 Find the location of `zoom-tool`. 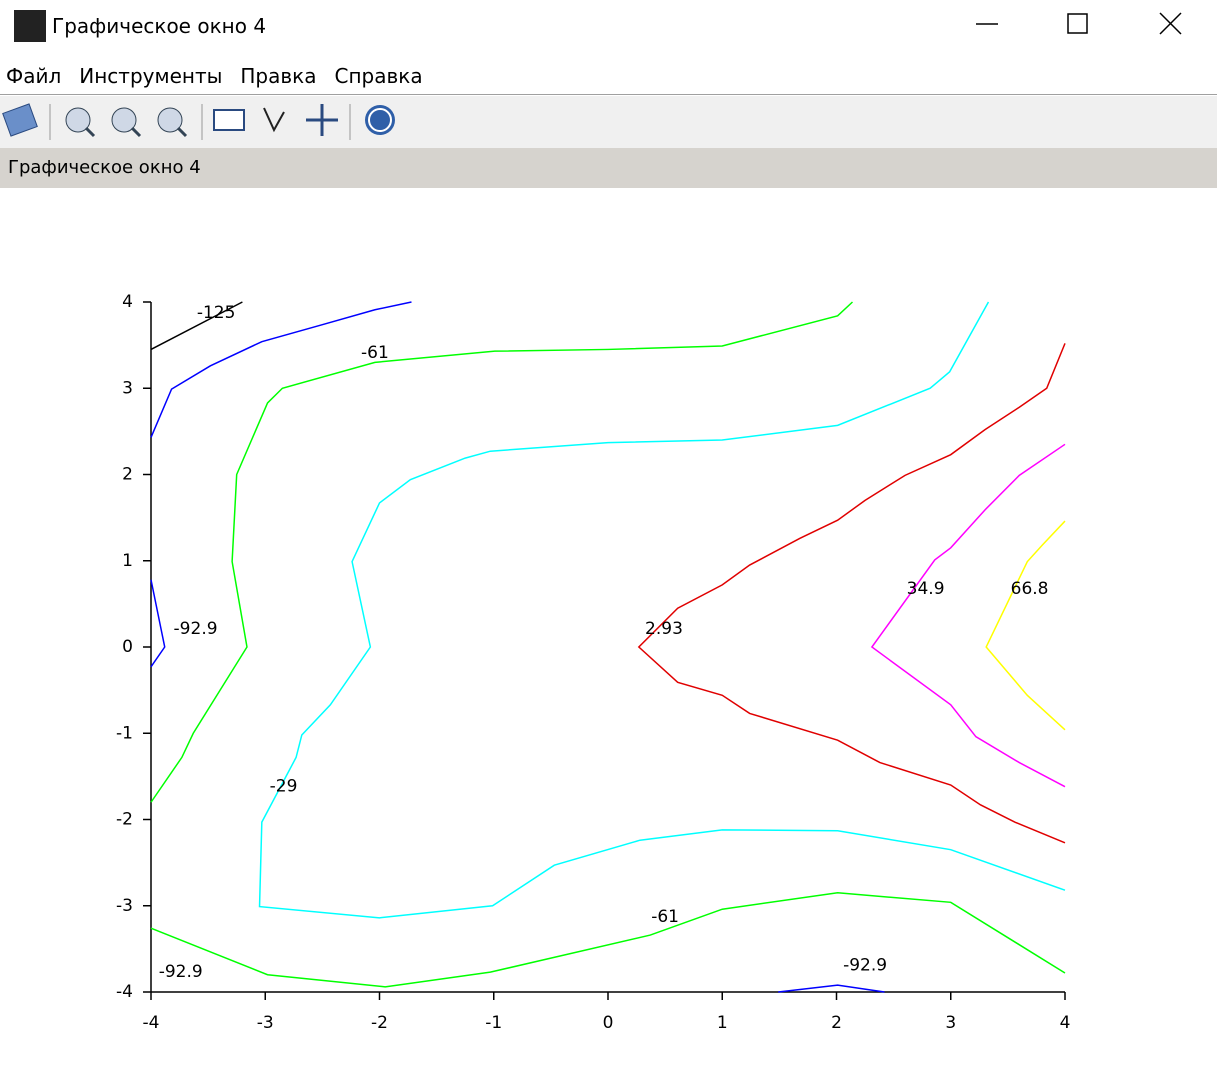

zoom-tool is located at coordinates (80, 122).